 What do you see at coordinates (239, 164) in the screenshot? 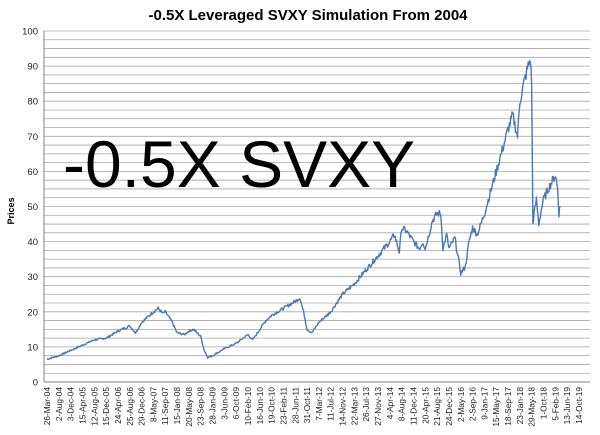
I see `overlay-label: -0.5X SVXY` at bounding box center [239, 164].